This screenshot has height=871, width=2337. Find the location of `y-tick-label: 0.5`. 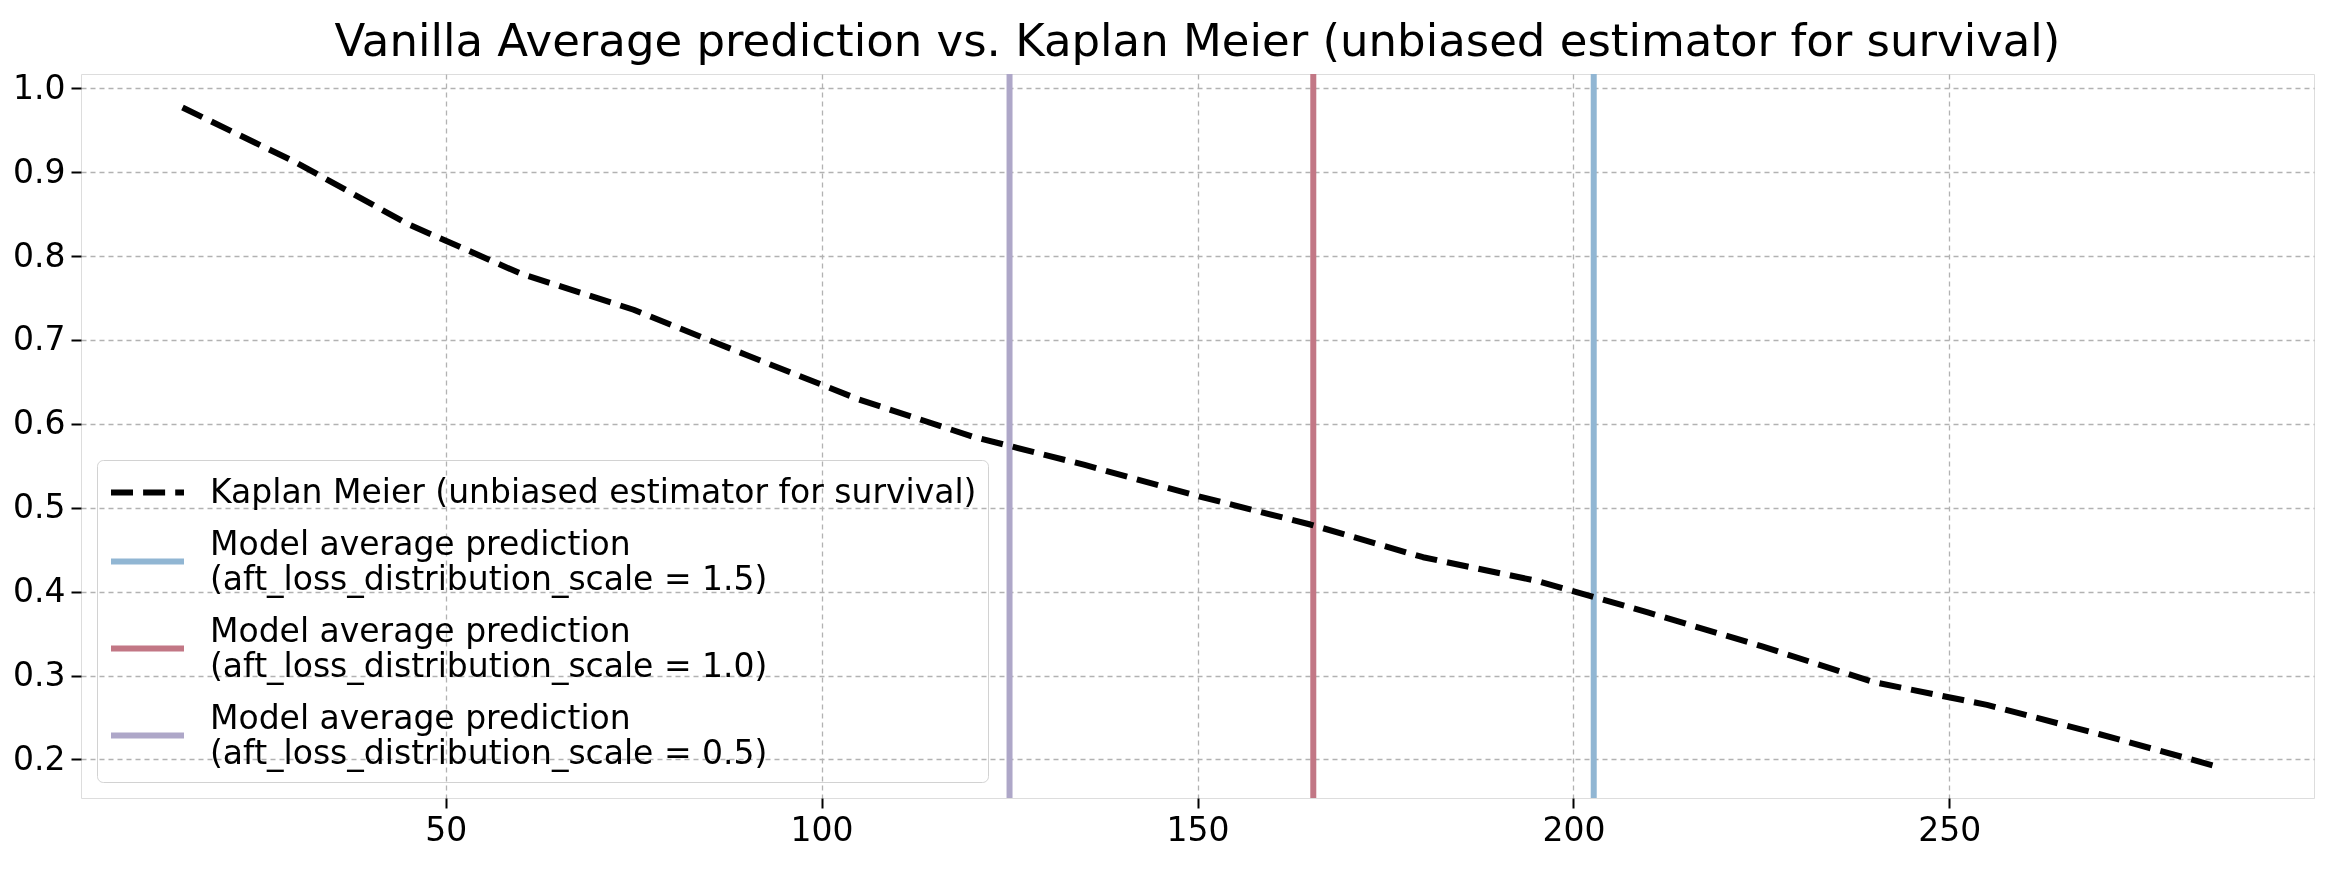

y-tick-label: 0.5 is located at coordinates (39, 507).